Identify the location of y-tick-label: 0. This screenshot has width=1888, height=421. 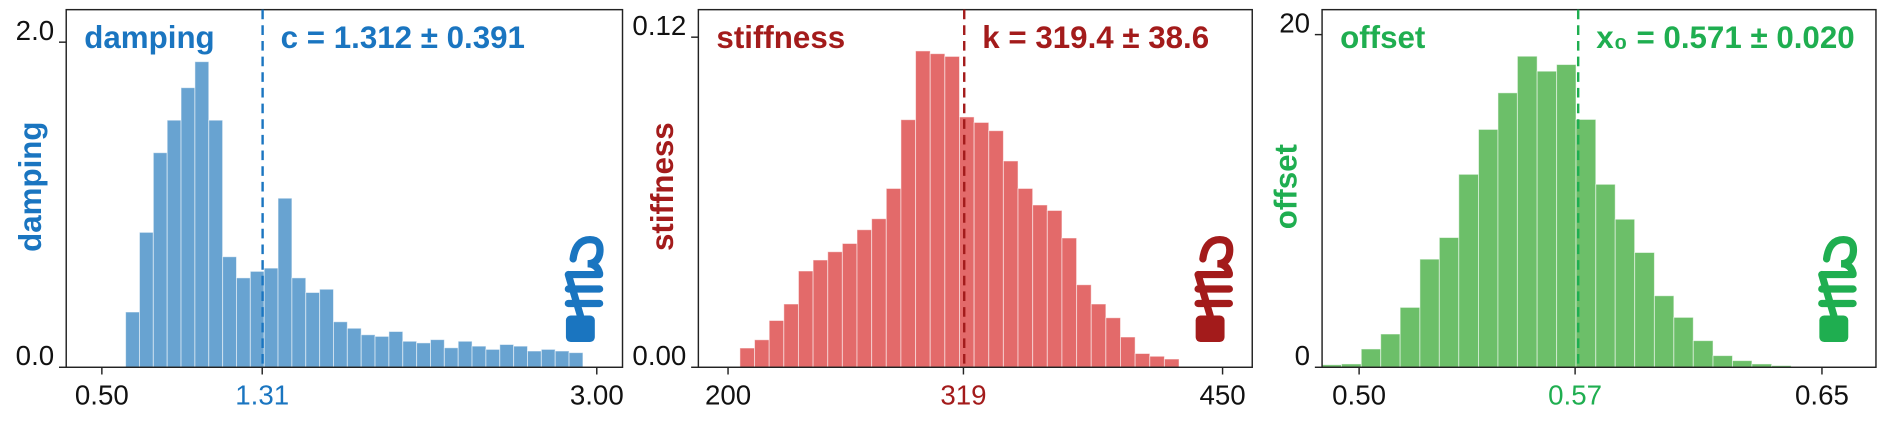
(1302, 355).